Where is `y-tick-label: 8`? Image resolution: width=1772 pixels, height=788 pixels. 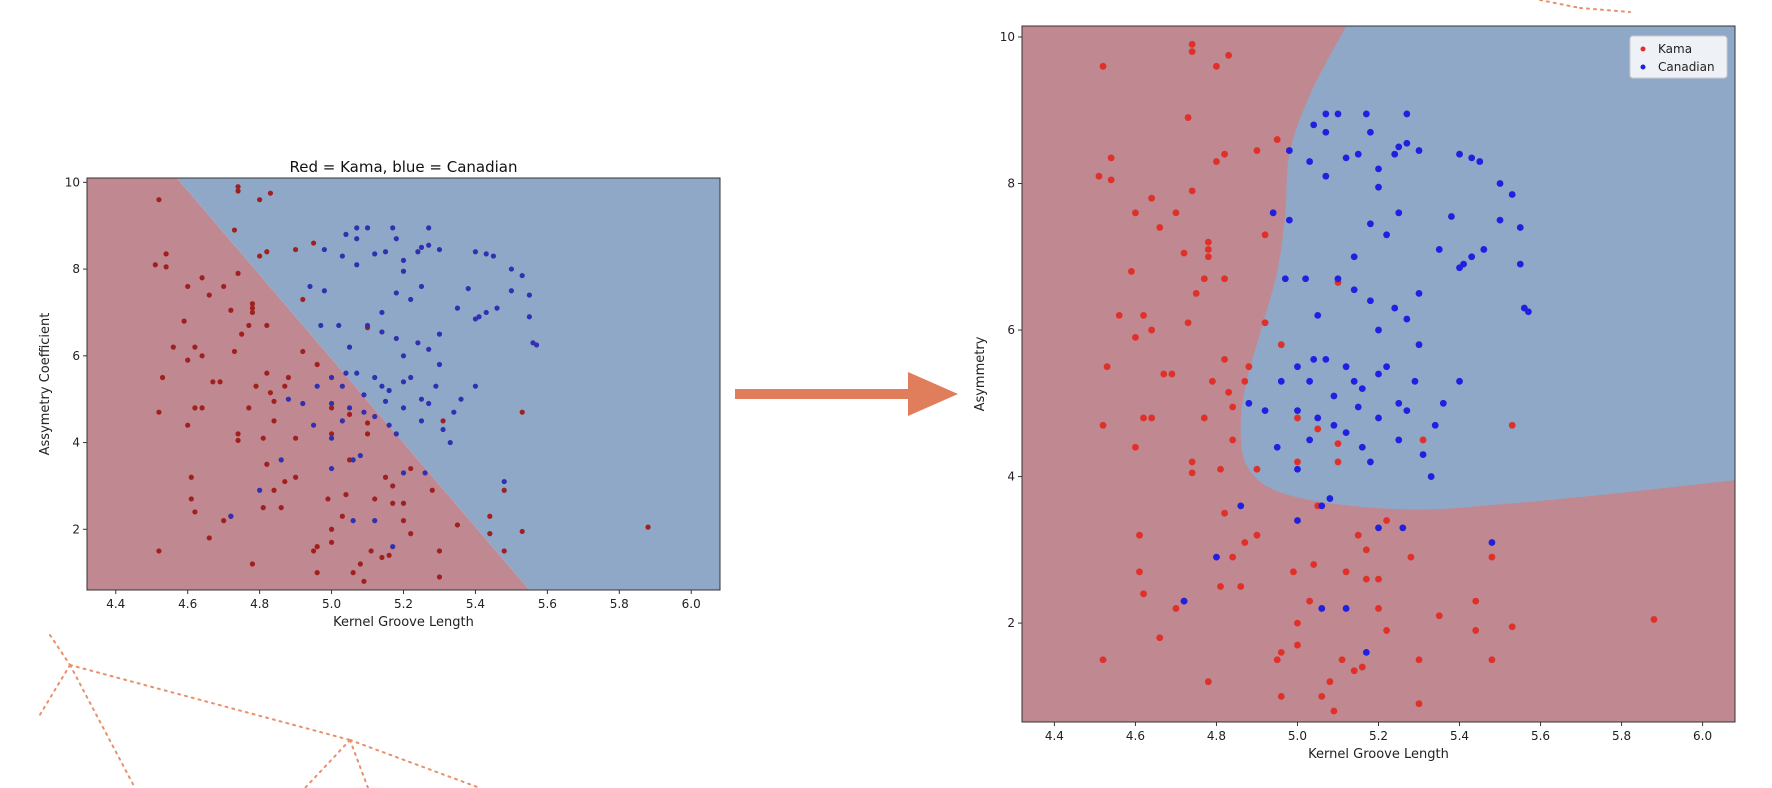
y-tick-label: 8 is located at coordinates (76, 269).